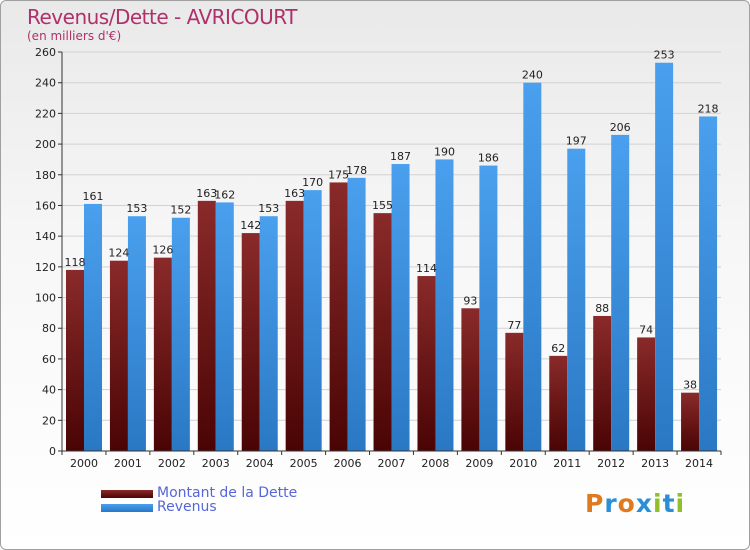 This screenshot has height=550, width=750. I want to click on x-tick-label: 2014, so click(699, 463).